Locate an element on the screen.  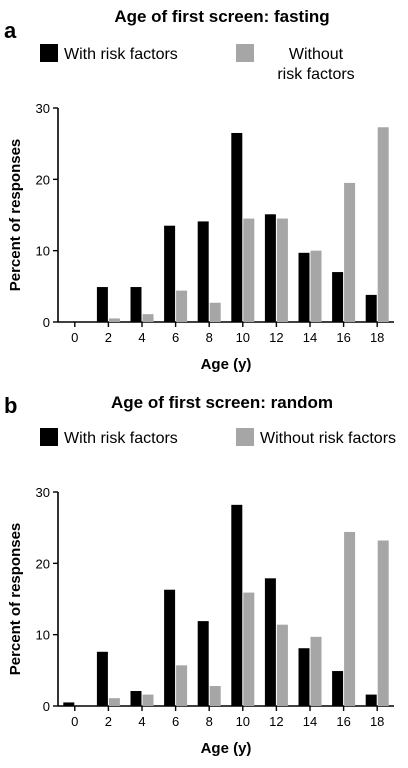
y-tick-label-b-30: 30 is located at coordinates (43, 492).